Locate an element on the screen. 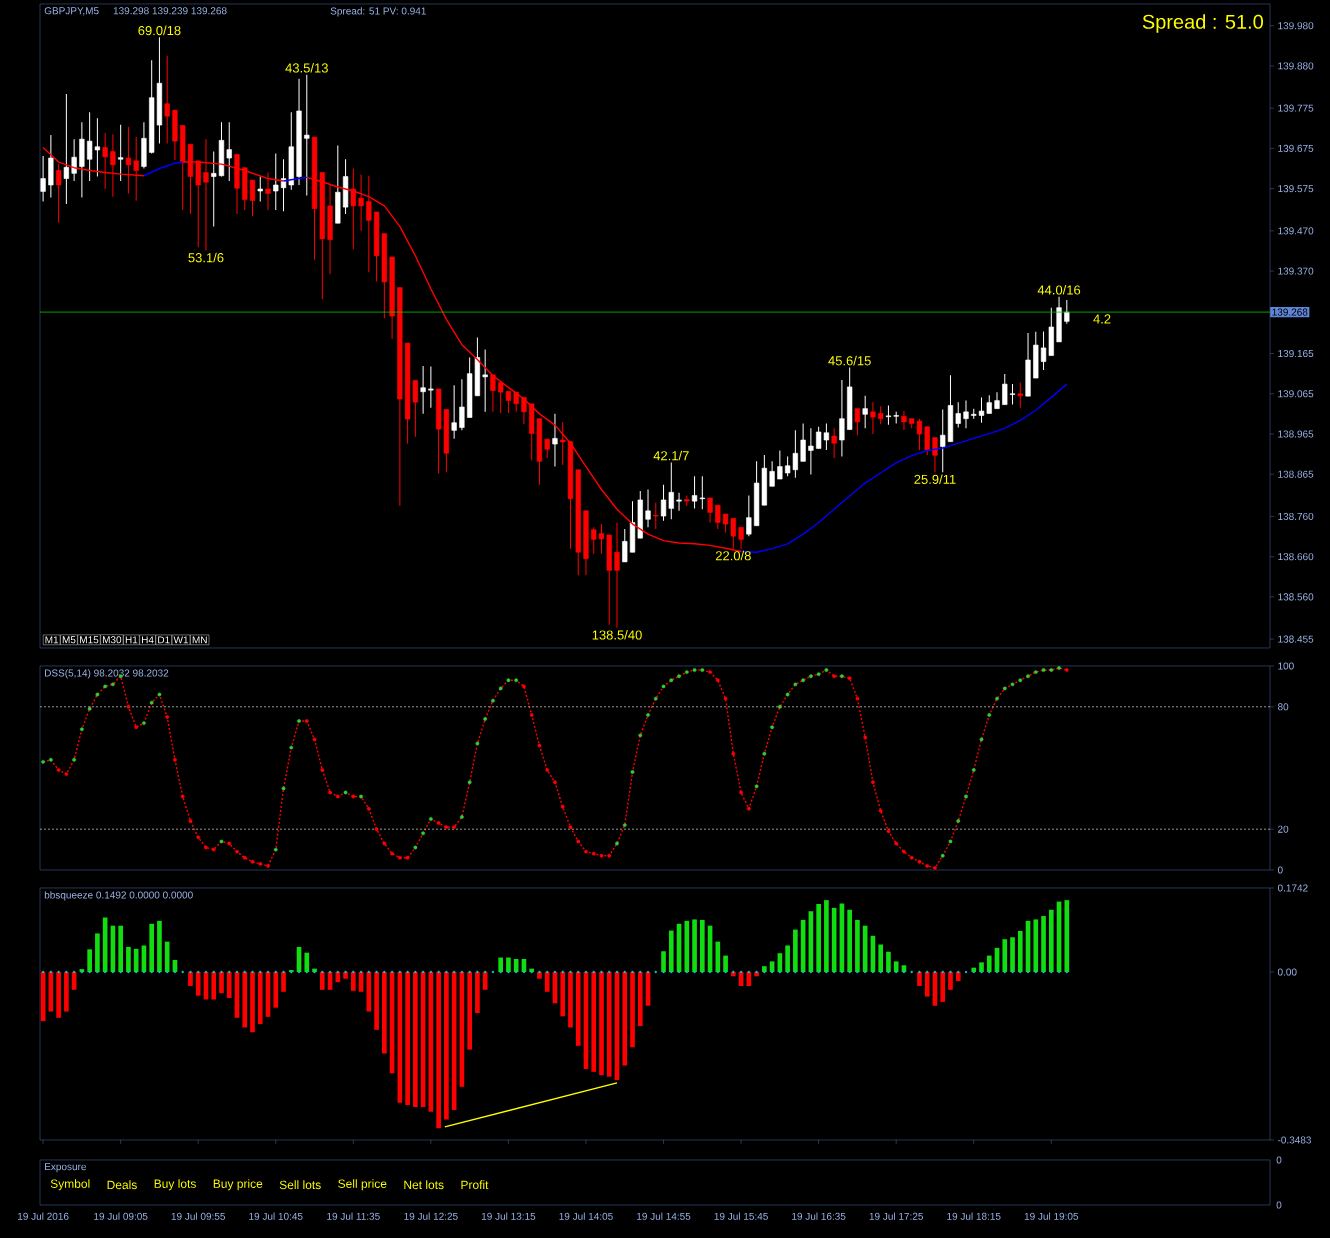 This screenshot has width=1330, height=1238. y-tick-label: 139.165 is located at coordinates (1296, 354).